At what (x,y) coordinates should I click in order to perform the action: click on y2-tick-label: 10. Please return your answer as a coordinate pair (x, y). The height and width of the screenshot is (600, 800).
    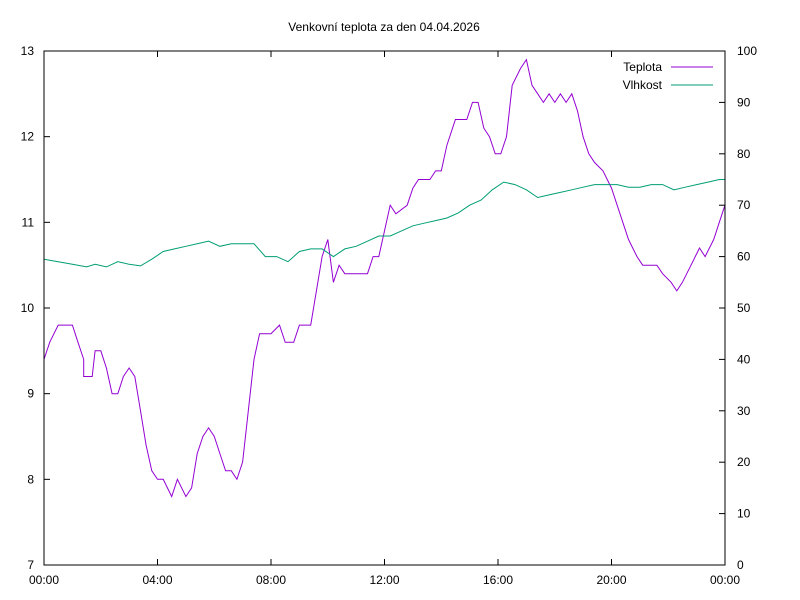
    Looking at the image, I should click on (744, 514).